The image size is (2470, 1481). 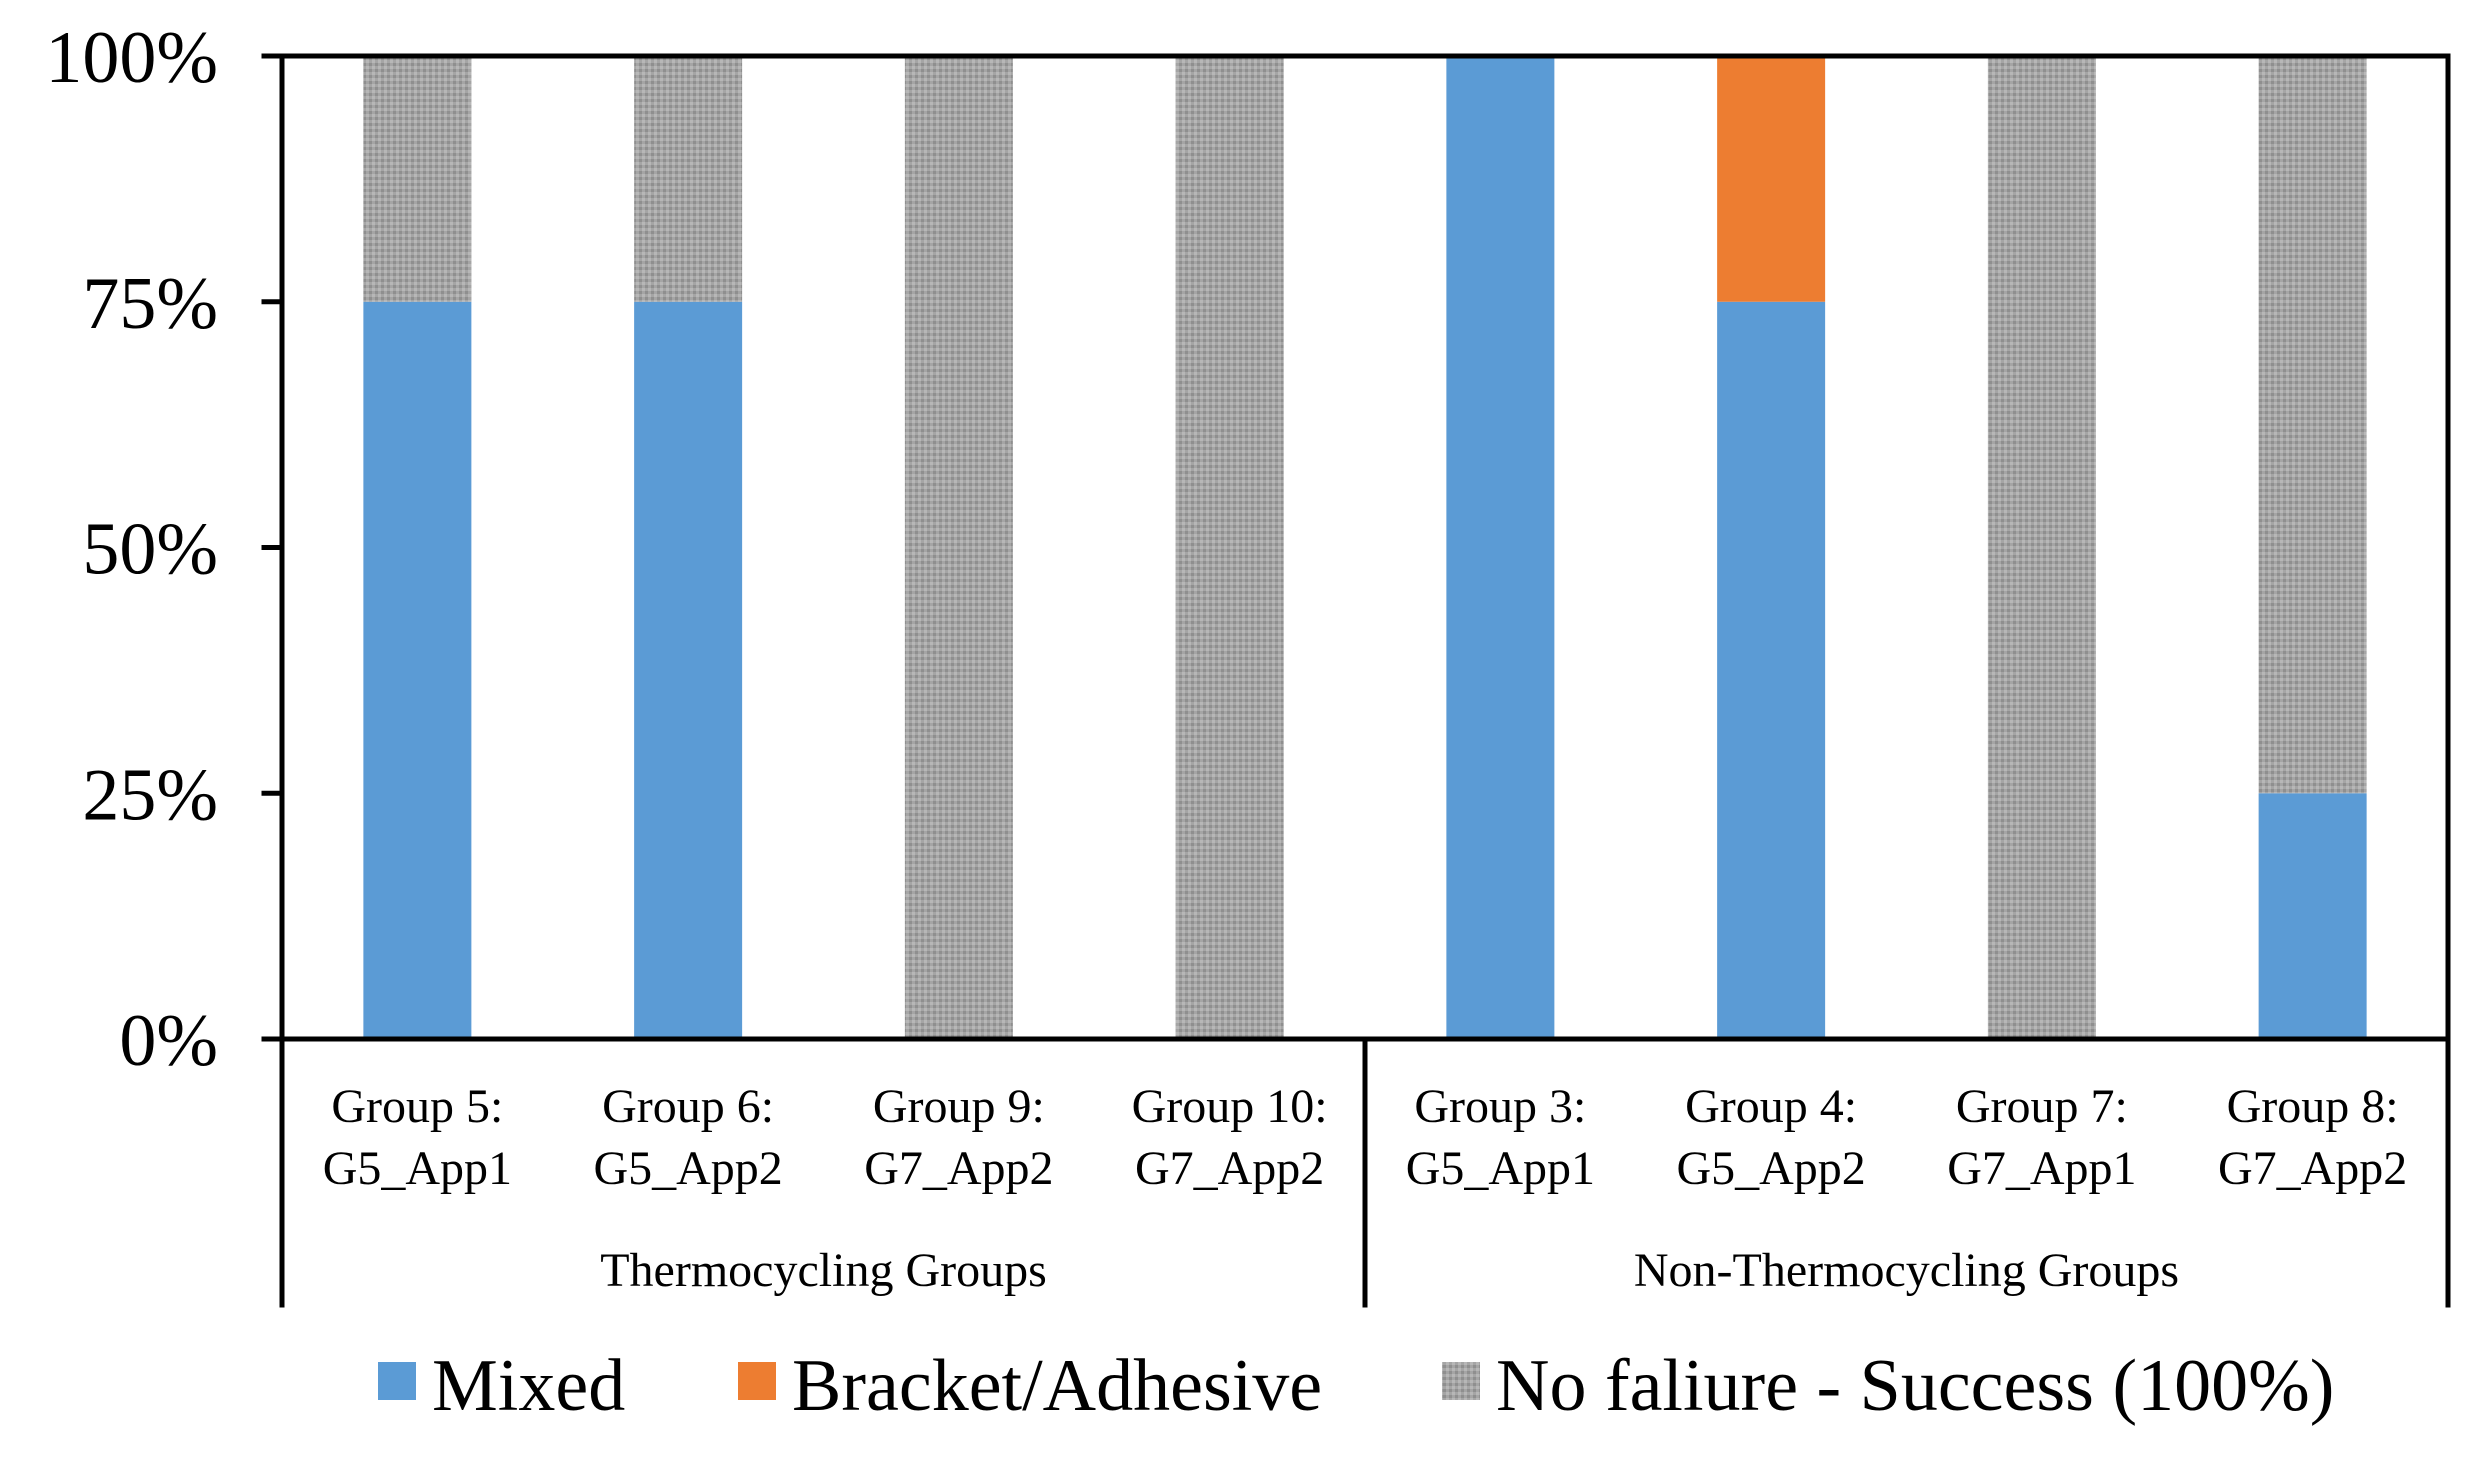 I want to click on y-tick-label: 0%, so click(x=168, y=1041).